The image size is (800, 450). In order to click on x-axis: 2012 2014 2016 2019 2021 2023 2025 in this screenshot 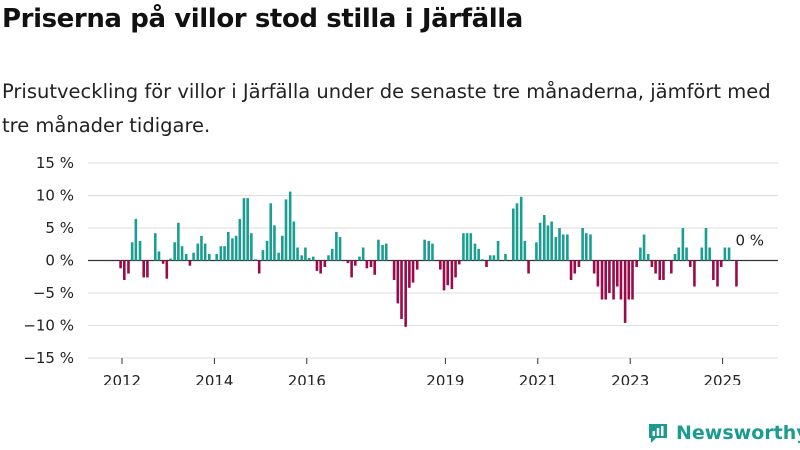, I will do `click(422, 371)`.